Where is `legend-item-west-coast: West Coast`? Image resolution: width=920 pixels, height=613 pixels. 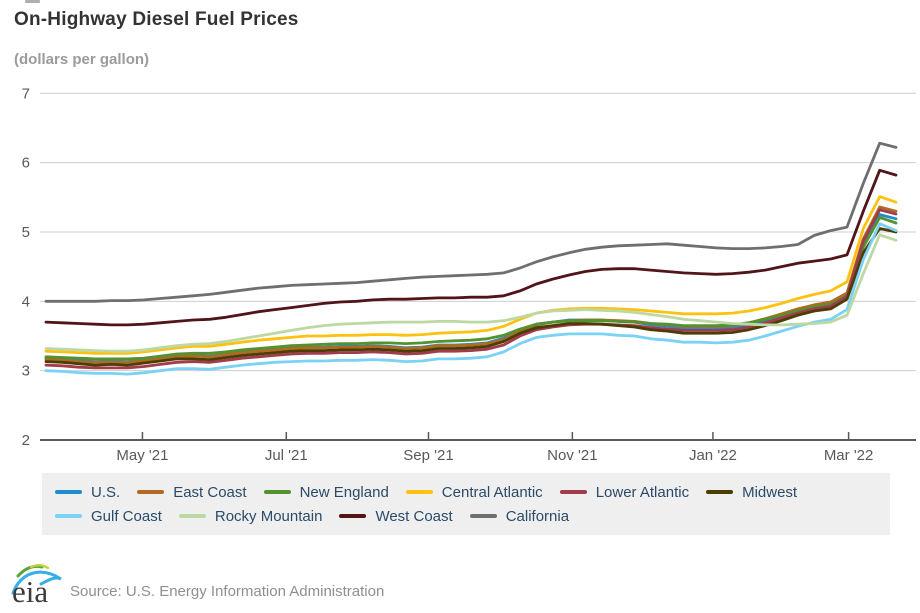
legend-item-west-coast: West Coast is located at coordinates (396, 516).